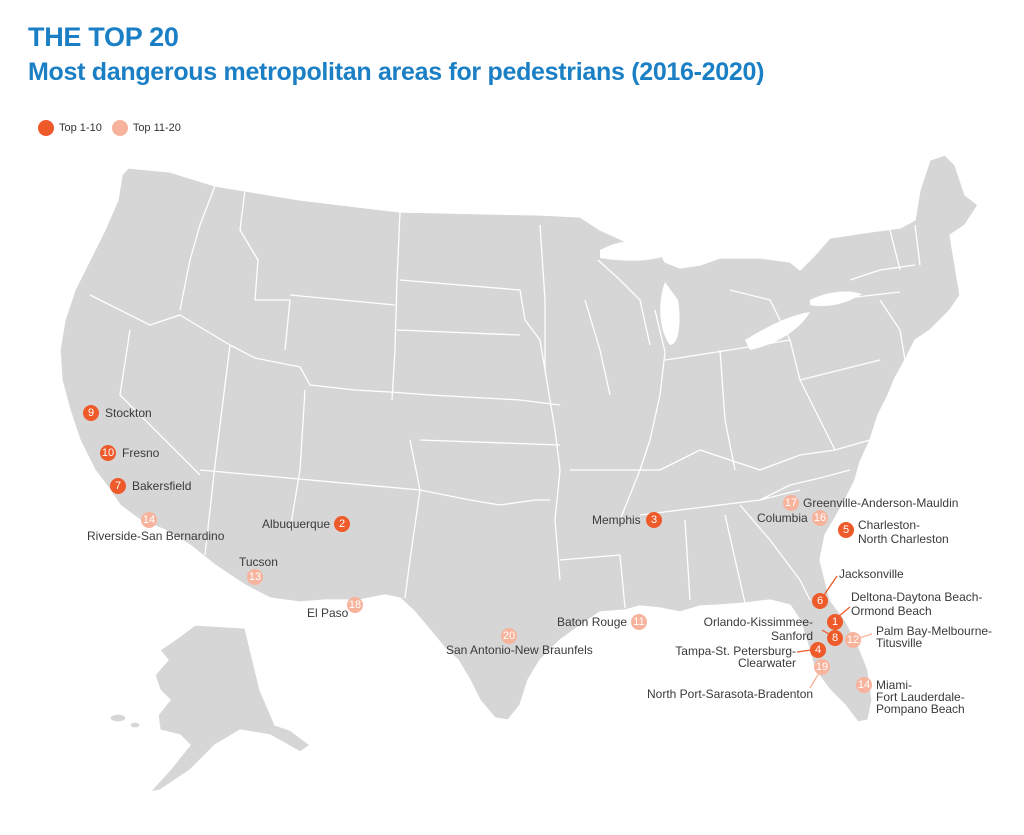 Image resolution: width=1024 pixels, height=835 pixels. I want to click on city-label: Baton Rouge, so click(592, 622).